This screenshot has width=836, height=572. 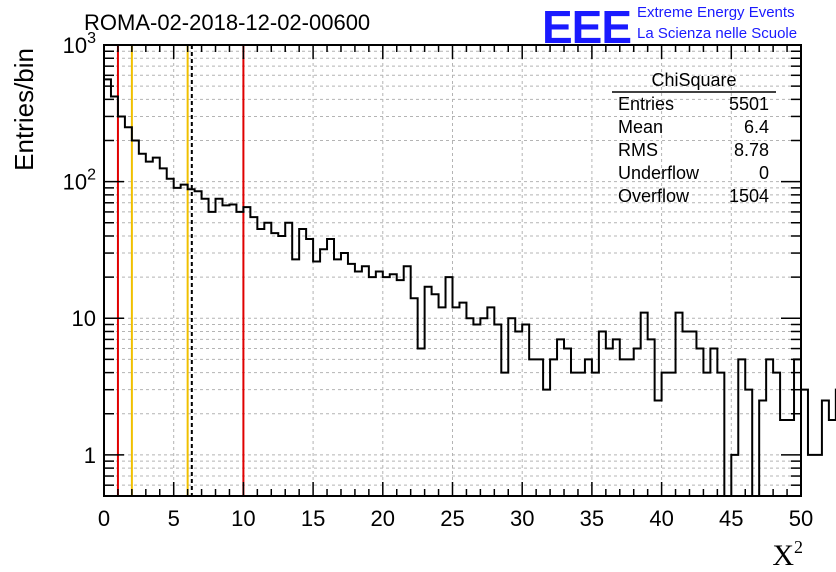 What do you see at coordinates (693, 80) in the screenshot?
I see `stats-title: ChiSquare` at bounding box center [693, 80].